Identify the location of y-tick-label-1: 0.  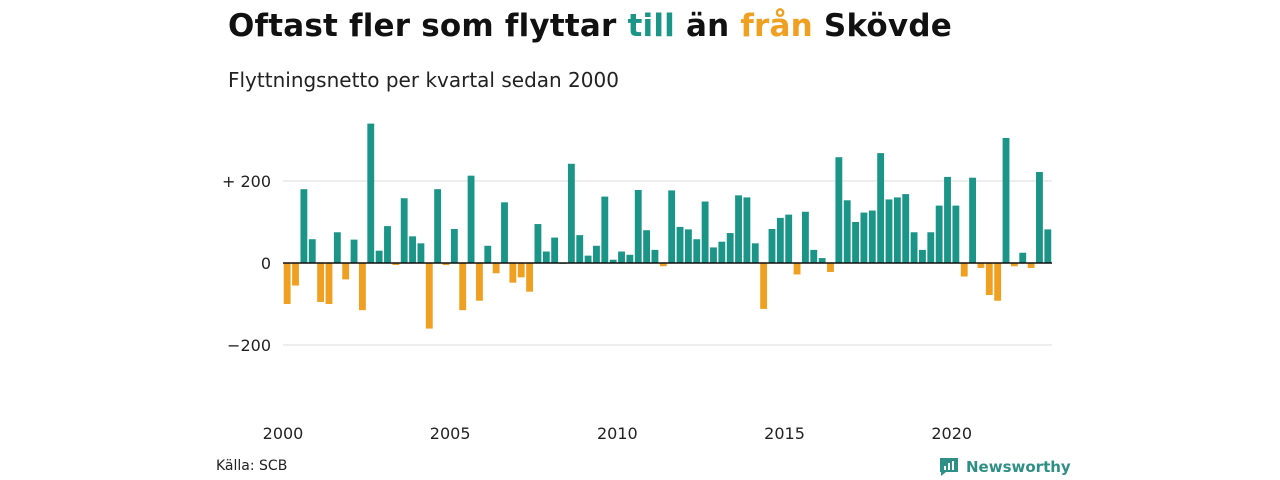
(266, 263).